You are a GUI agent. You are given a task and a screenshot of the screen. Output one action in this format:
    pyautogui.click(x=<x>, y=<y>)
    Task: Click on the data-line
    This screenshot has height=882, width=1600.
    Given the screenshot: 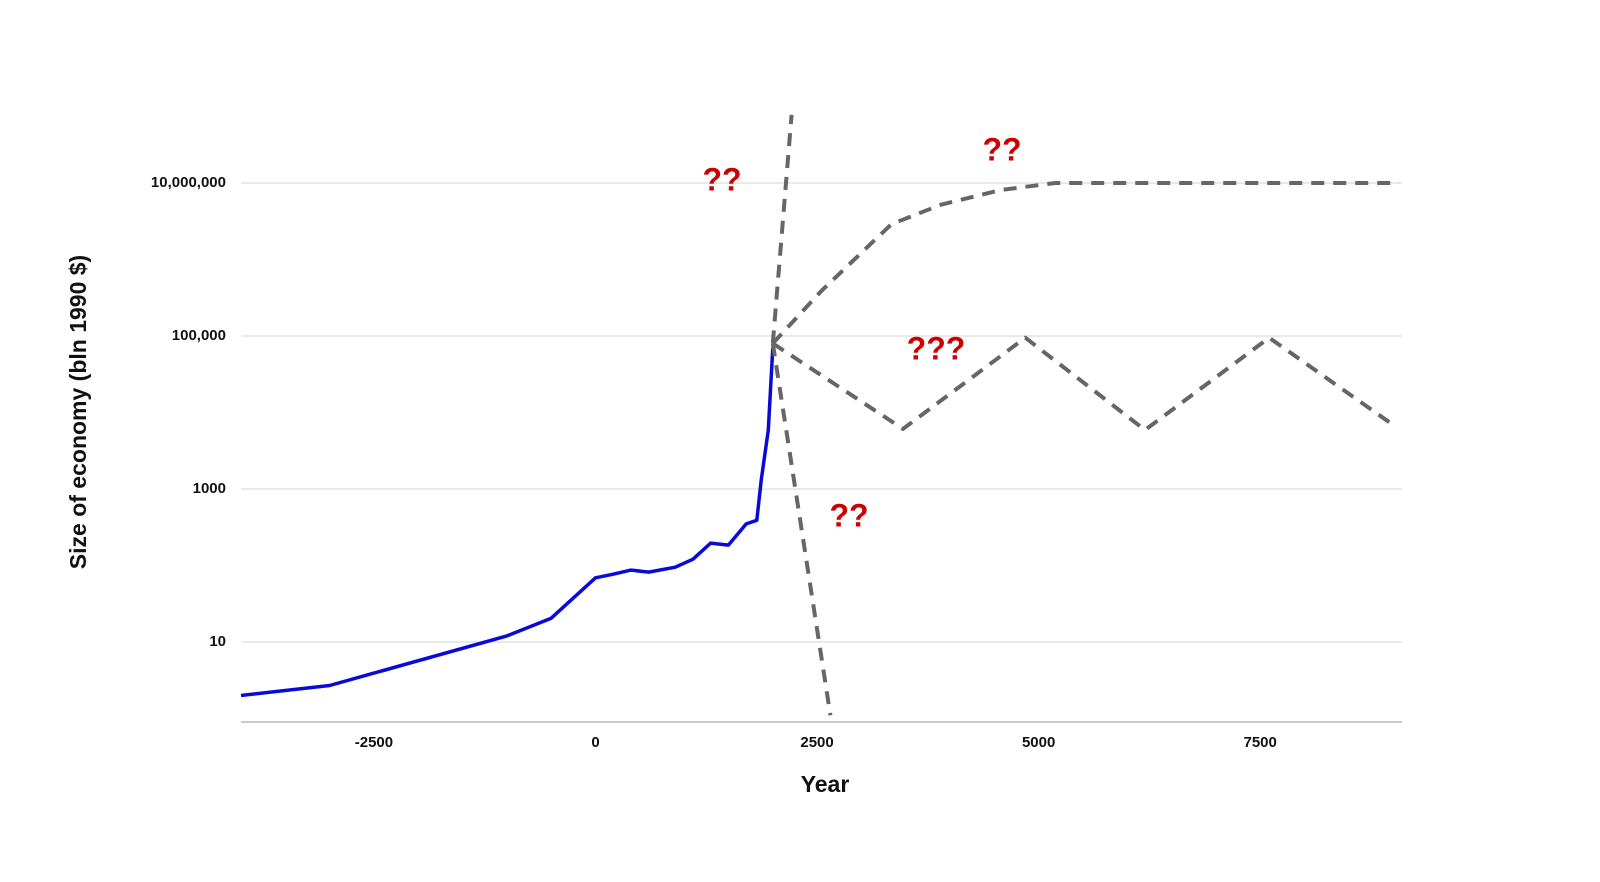 What is the action you would take?
    pyautogui.click(x=507, y=522)
    